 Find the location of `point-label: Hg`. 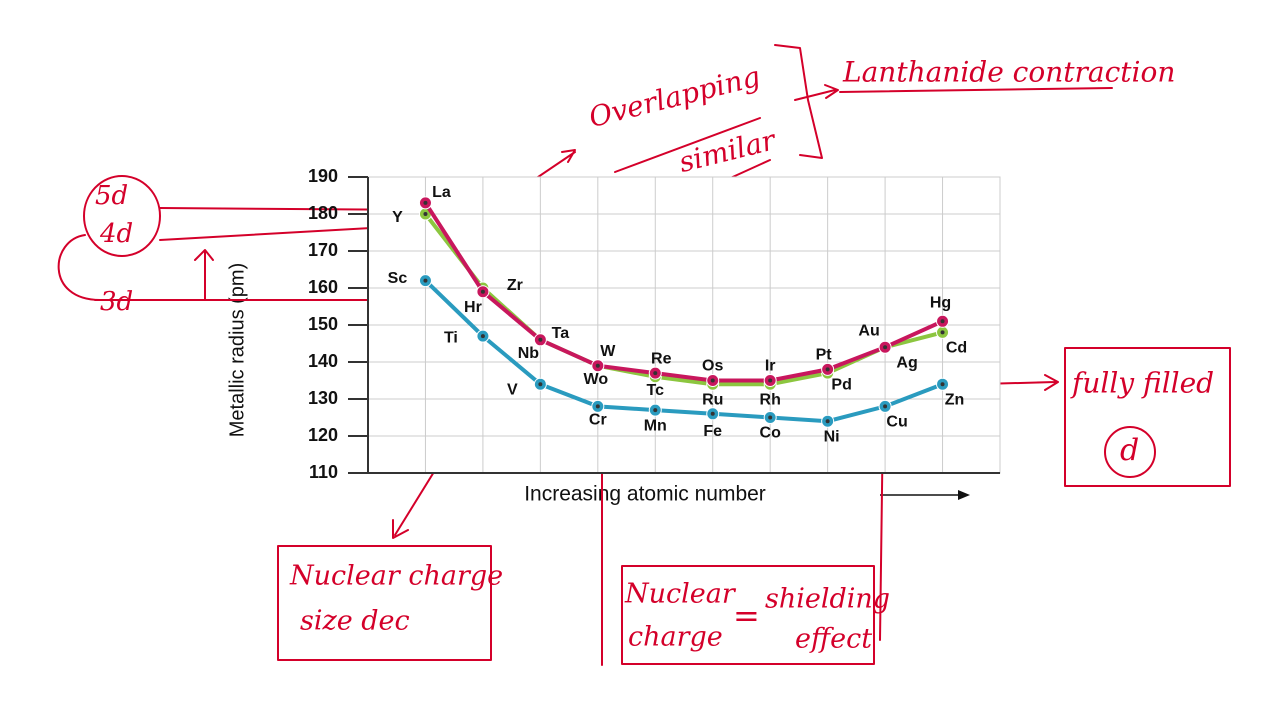

point-label: Hg is located at coordinates (940, 303).